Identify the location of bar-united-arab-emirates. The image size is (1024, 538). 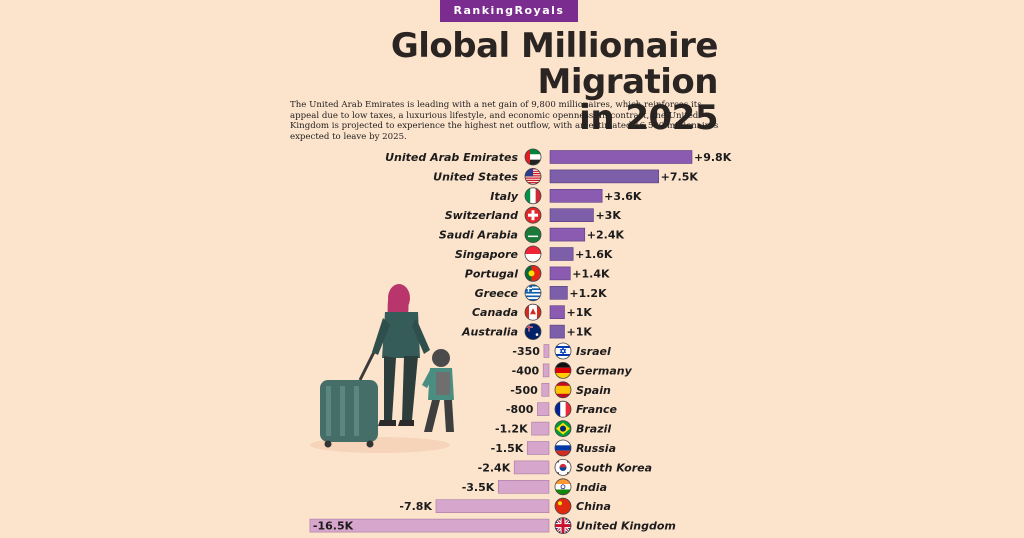
(621, 157).